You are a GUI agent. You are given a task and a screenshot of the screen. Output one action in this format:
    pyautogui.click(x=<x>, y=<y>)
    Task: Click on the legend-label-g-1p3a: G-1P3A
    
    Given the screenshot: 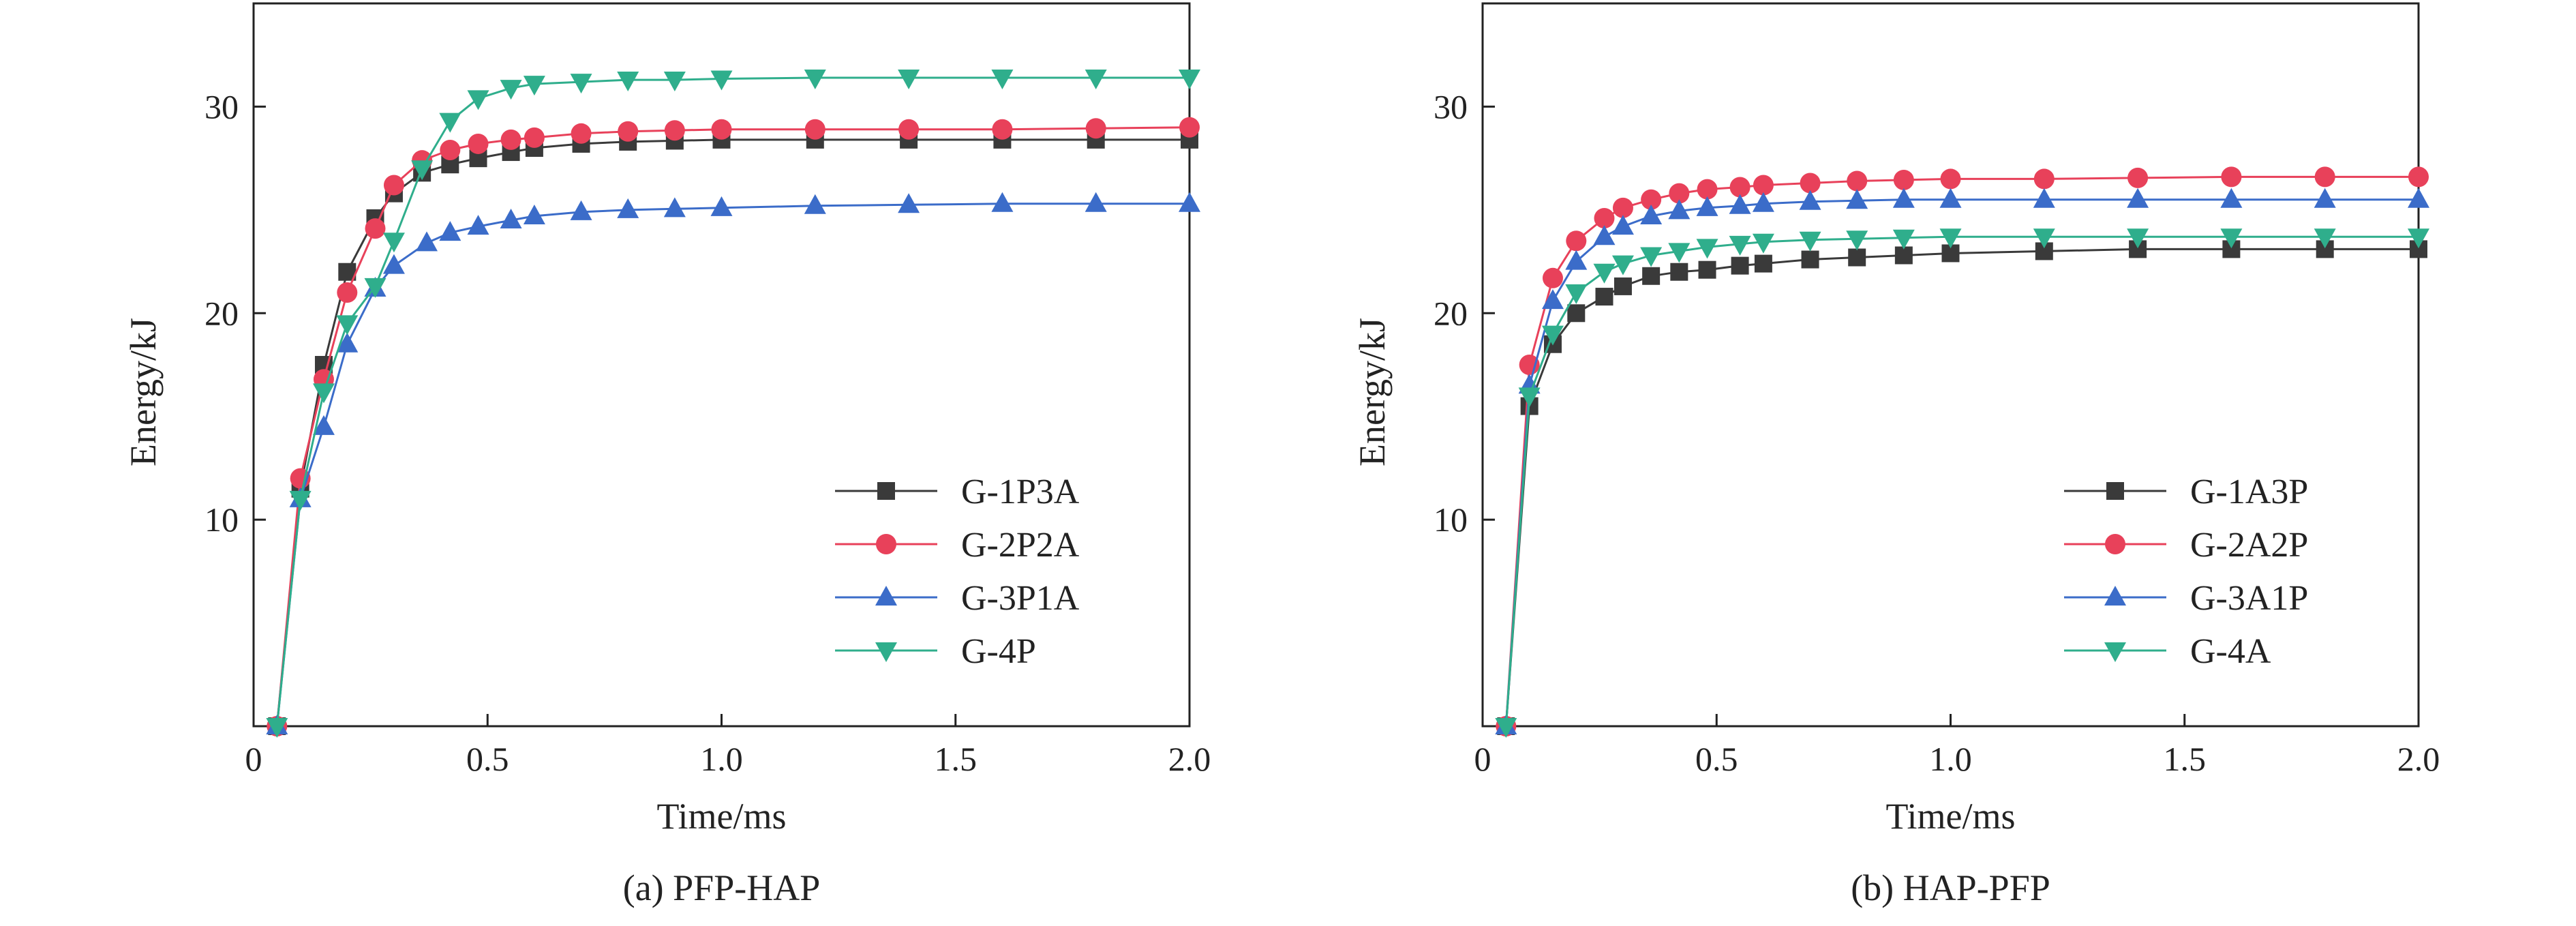 What is the action you would take?
    pyautogui.click(x=1020, y=492)
    